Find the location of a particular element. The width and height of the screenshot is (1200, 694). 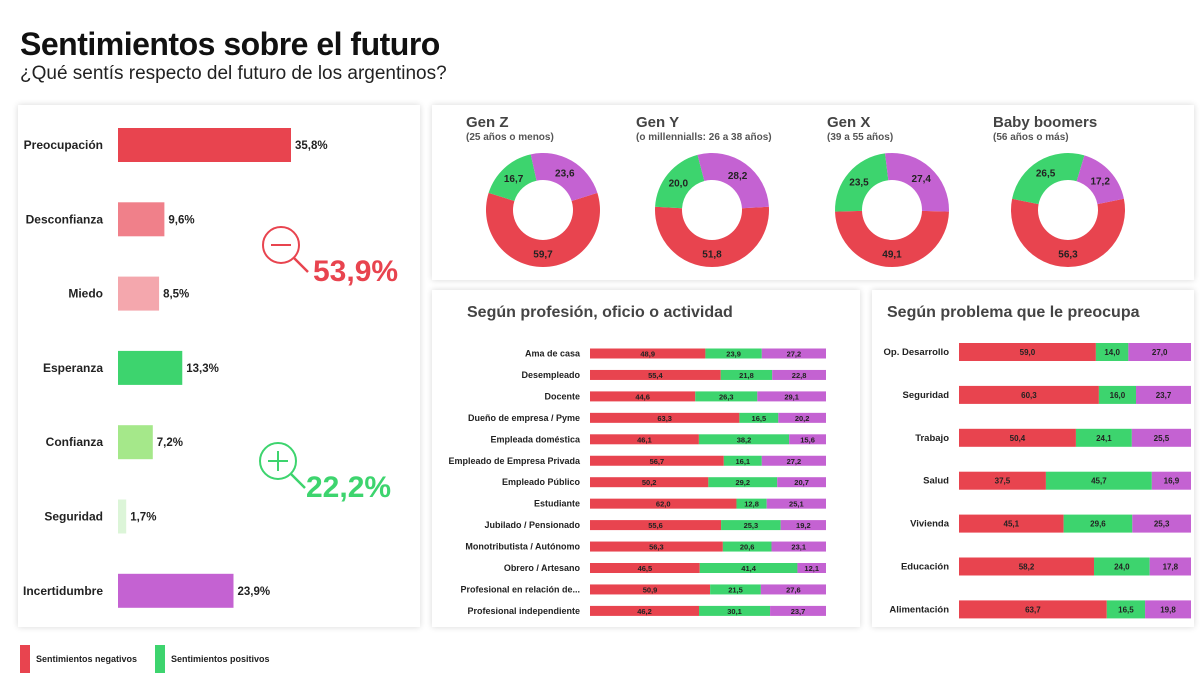

category-label: Miedo is located at coordinates (85, 294).